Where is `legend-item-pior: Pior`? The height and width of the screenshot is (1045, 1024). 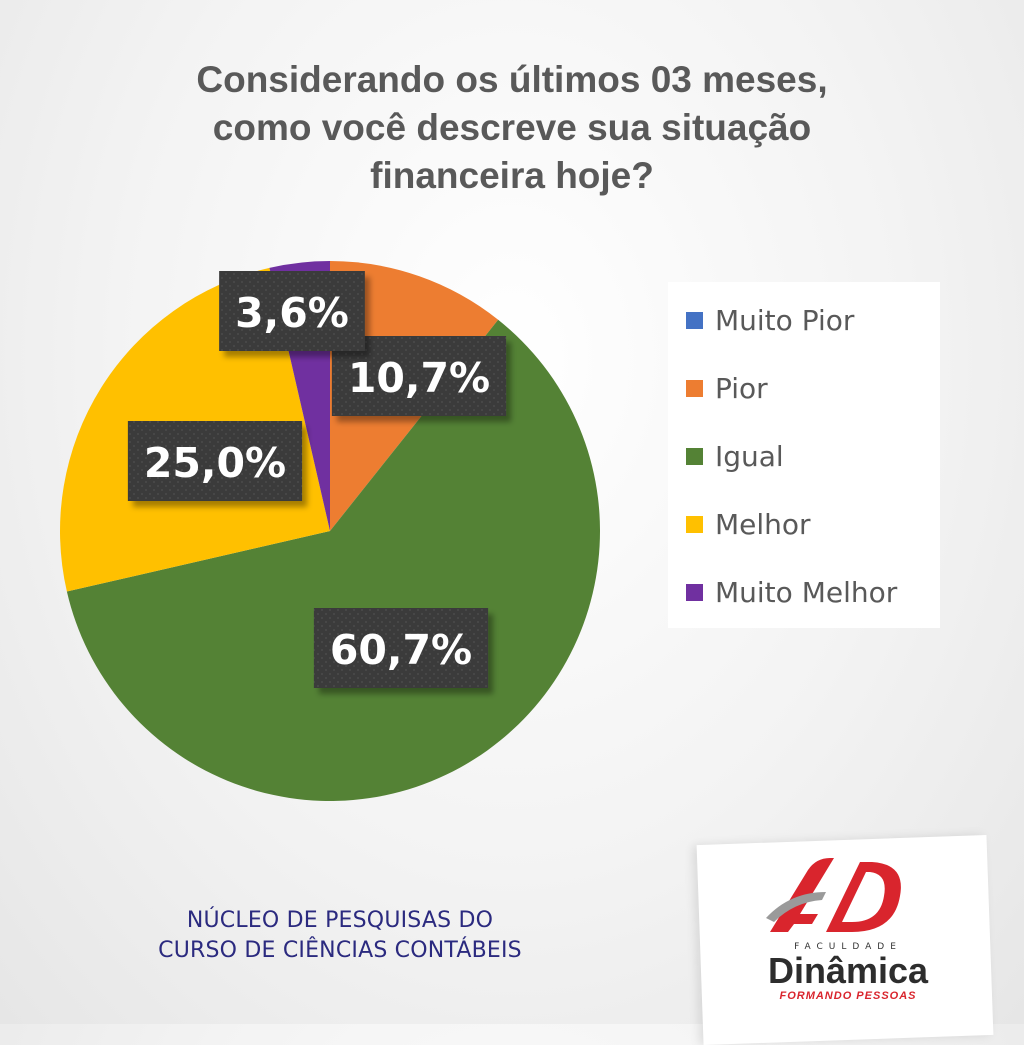
legend-item-pior: Pior is located at coordinates (727, 388).